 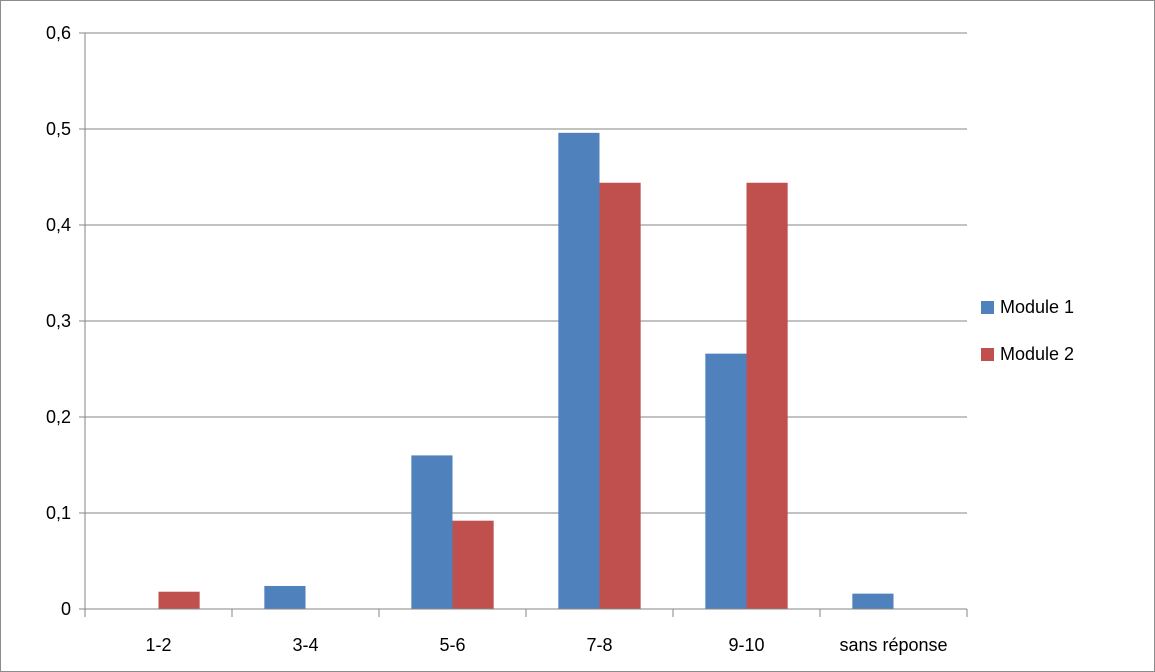 What do you see at coordinates (1037, 307) in the screenshot?
I see `legend-label: Module 1` at bounding box center [1037, 307].